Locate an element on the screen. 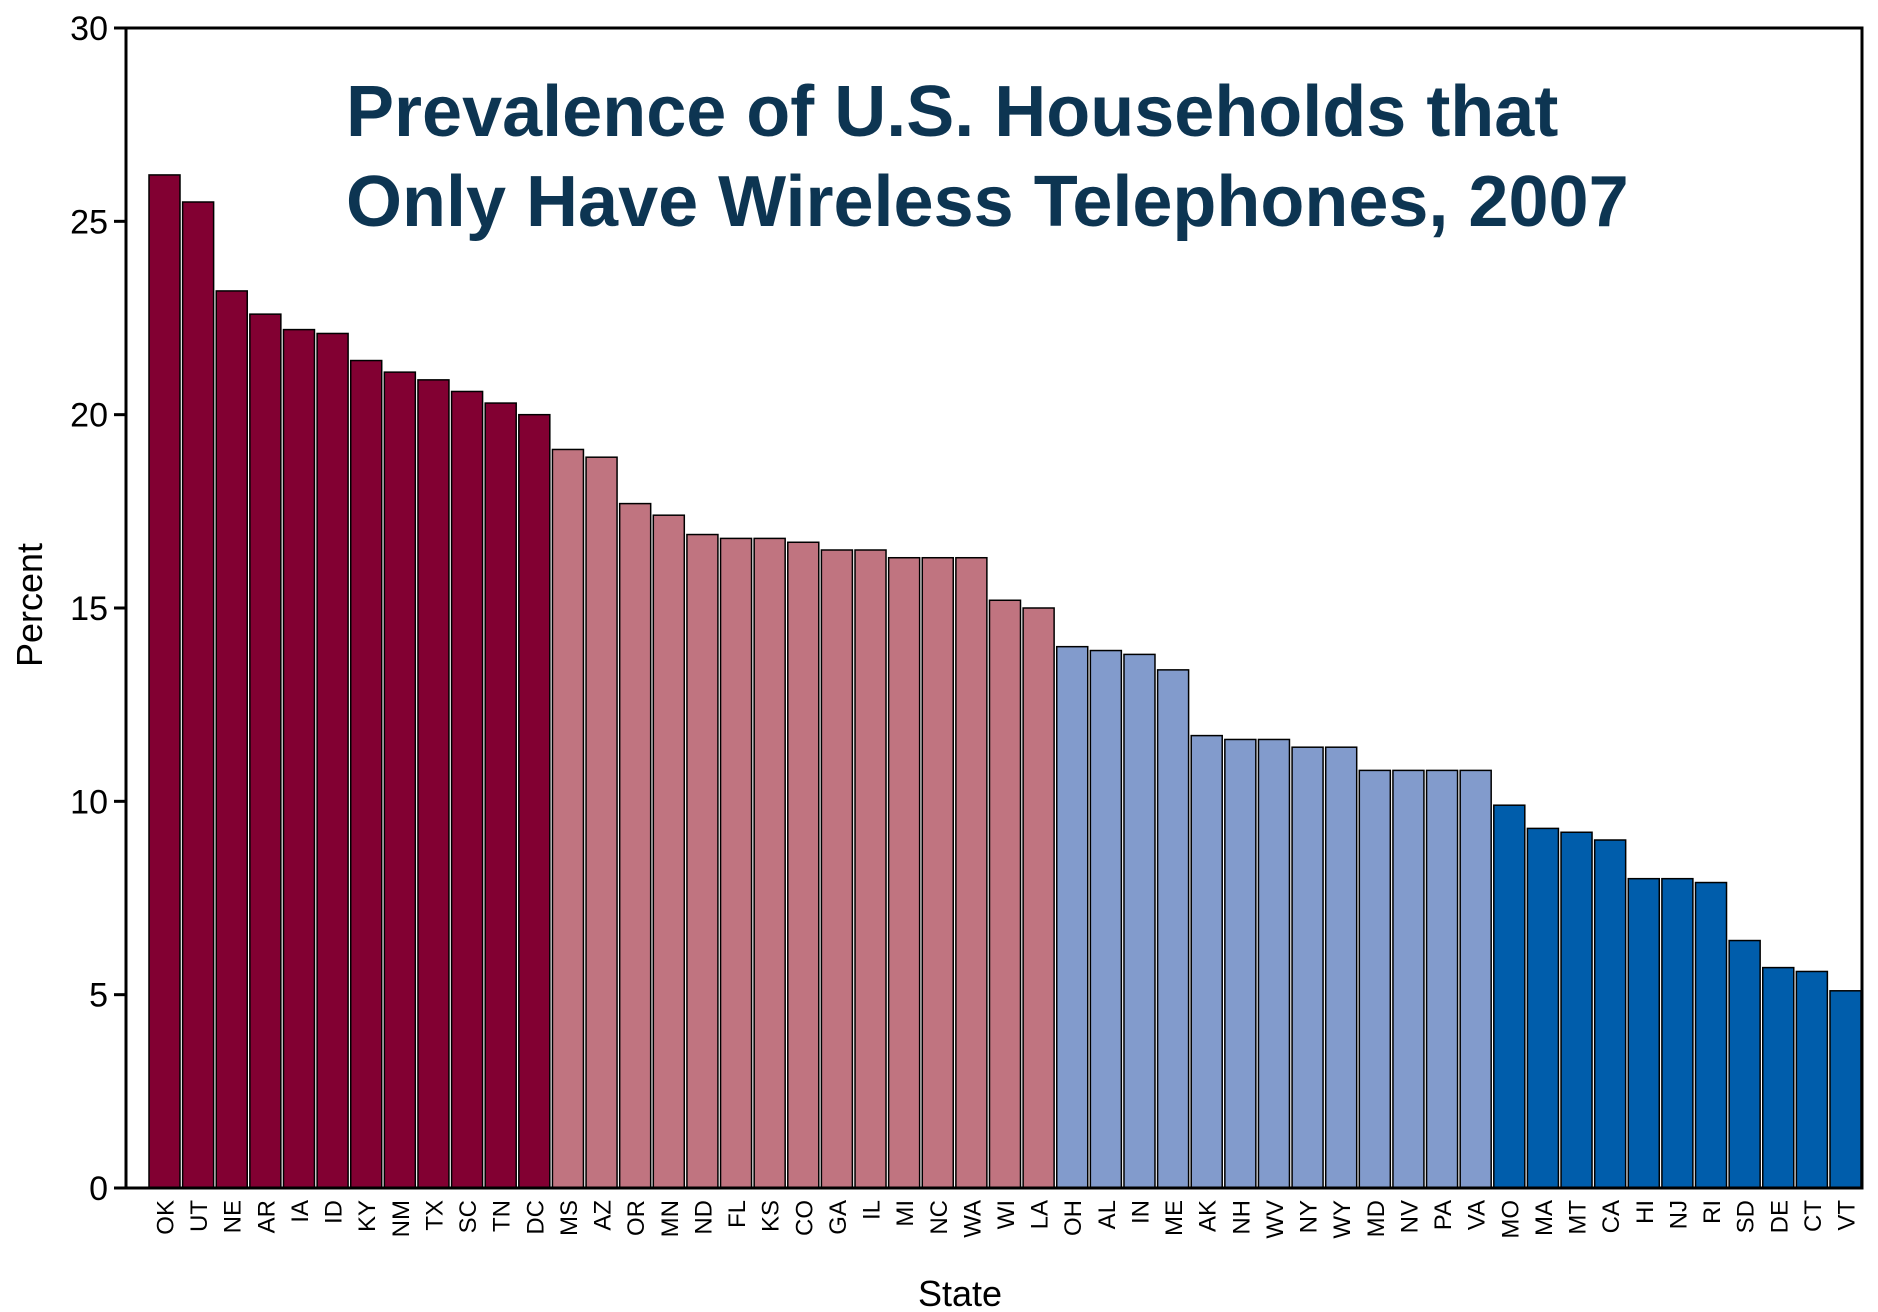  bar-ga is located at coordinates (837, 869).